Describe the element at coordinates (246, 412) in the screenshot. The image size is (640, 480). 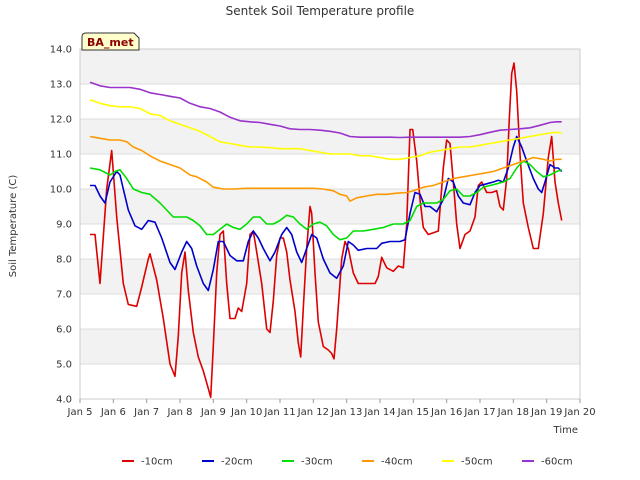
I see `x-tick-label: Jan 10` at that location.